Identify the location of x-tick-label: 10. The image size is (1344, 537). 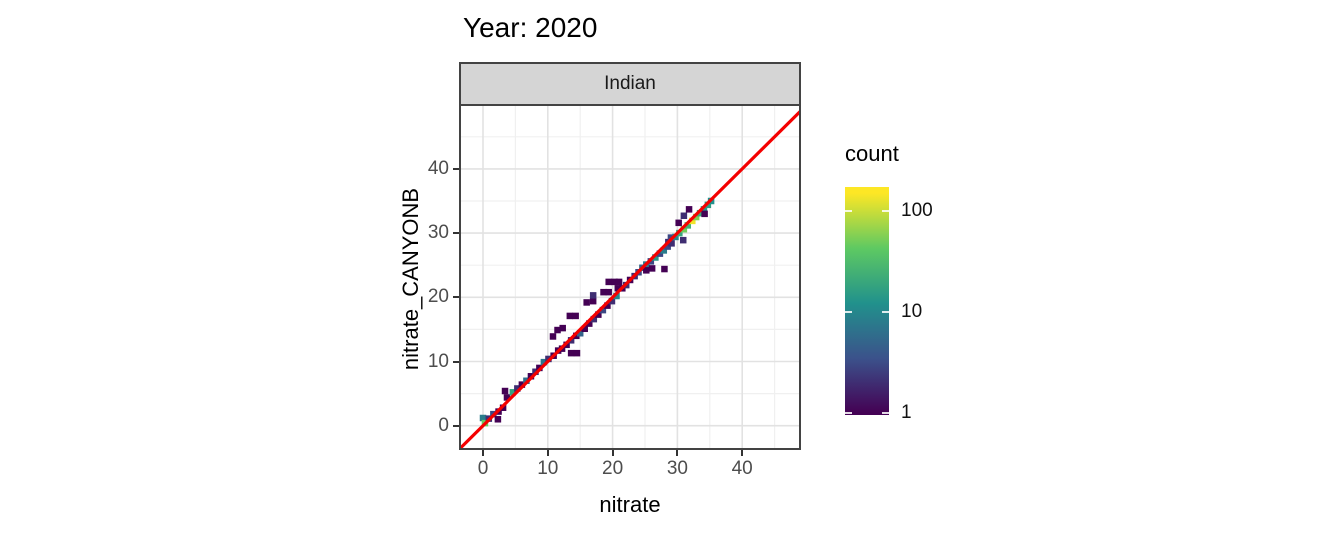
(548, 468).